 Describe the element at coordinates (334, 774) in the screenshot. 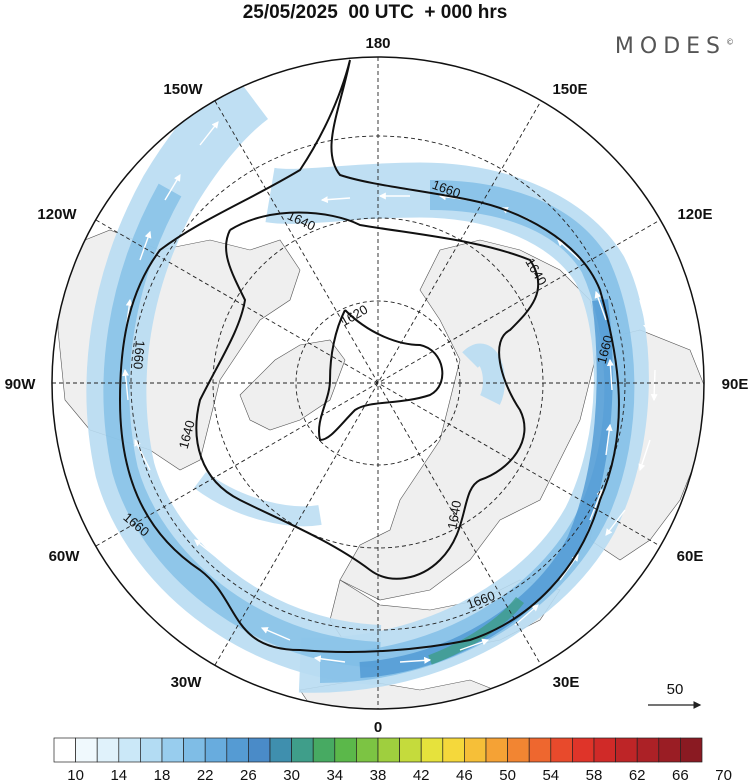

I see `colorbar-tick-label: 34` at that location.